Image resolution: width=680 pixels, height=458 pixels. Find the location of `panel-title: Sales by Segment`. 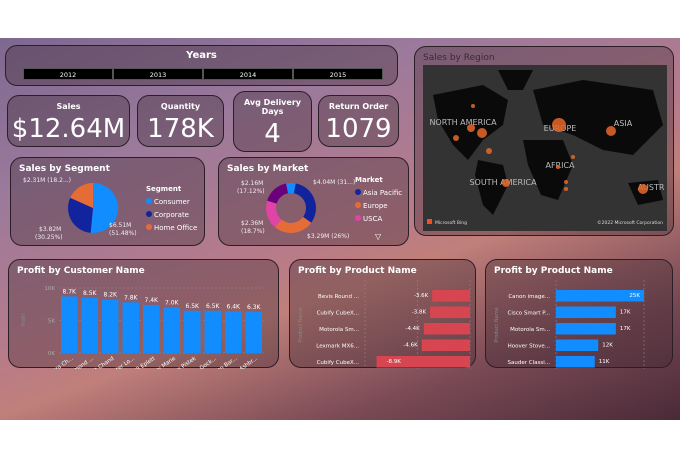

panel-title: Sales by Segment is located at coordinates (64, 169).